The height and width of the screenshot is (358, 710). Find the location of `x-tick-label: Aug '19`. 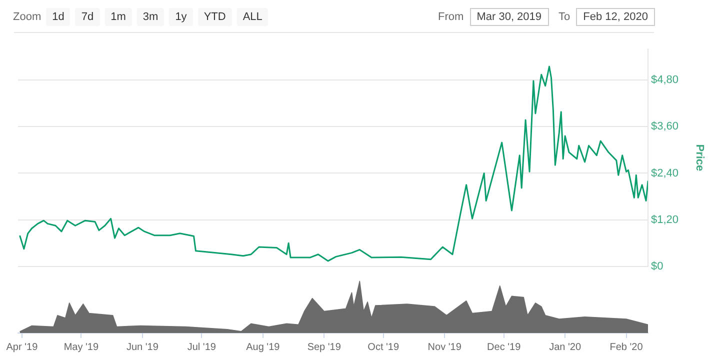

x-tick-label: Aug '19 is located at coordinates (263, 347).